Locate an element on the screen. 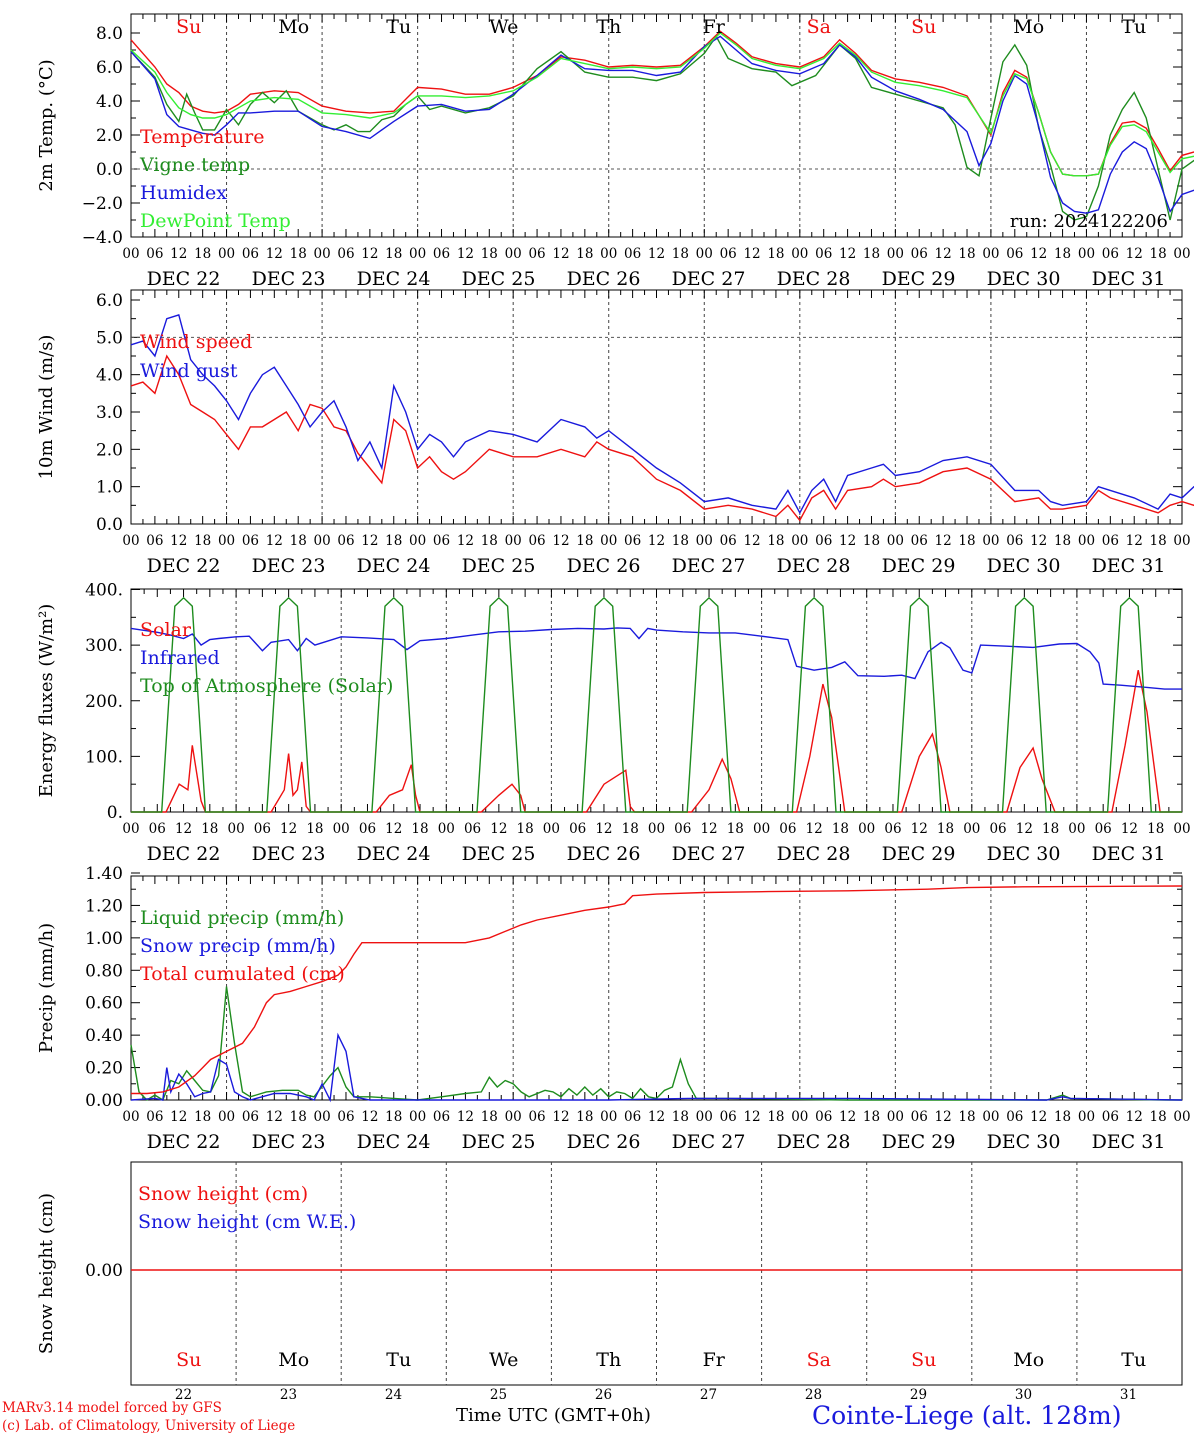 The image size is (1194, 1440). day-number-label: 25 is located at coordinates (498, 1395).